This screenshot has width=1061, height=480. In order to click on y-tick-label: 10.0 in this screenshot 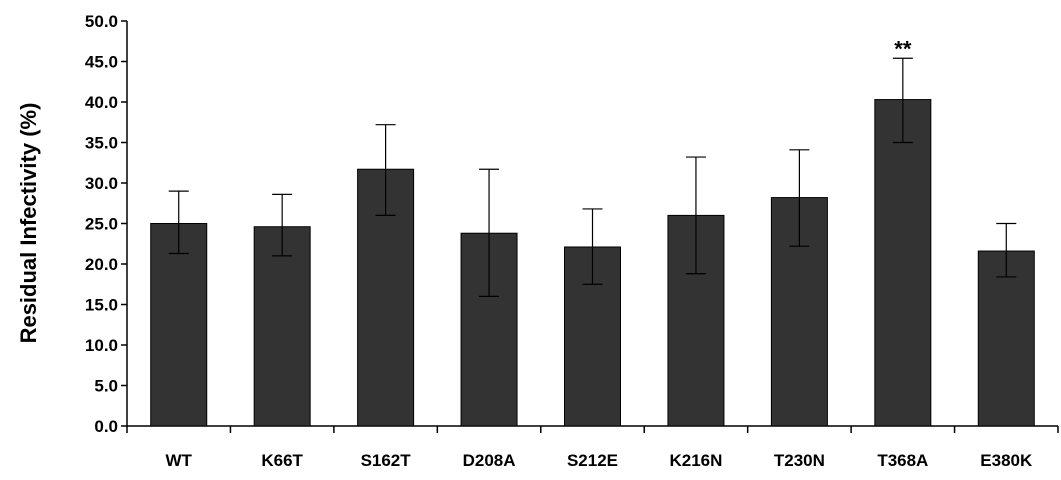, I will do `click(101, 345)`.